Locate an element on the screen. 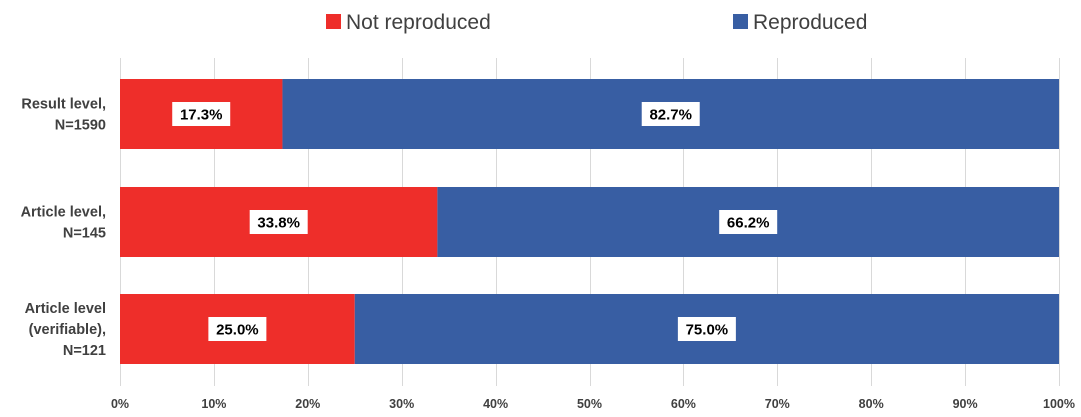  data-label: 75.0% is located at coordinates (707, 330).